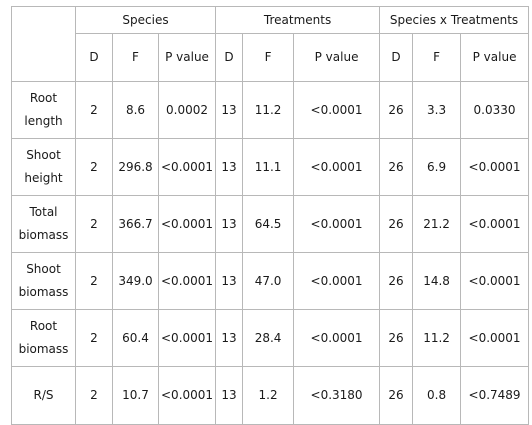 The image size is (532, 425). Describe the element at coordinates (337, 395) in the screenshot. I see `cell-treatments-p-value: <0.3180` at that location.